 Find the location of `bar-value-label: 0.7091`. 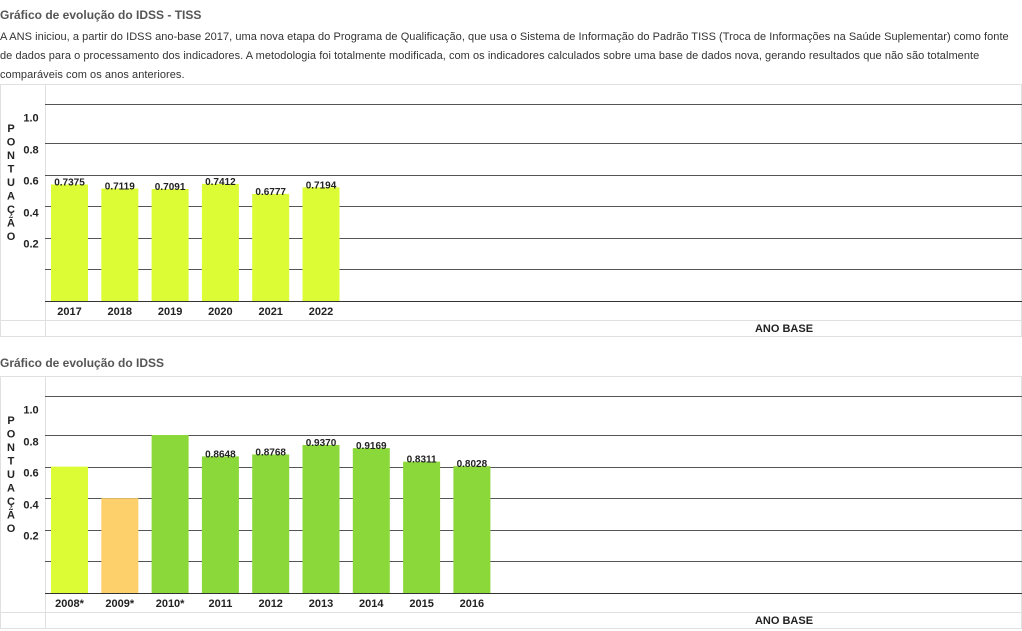

bar-value-label: 0.7091 is located at coordinates (170, 187).